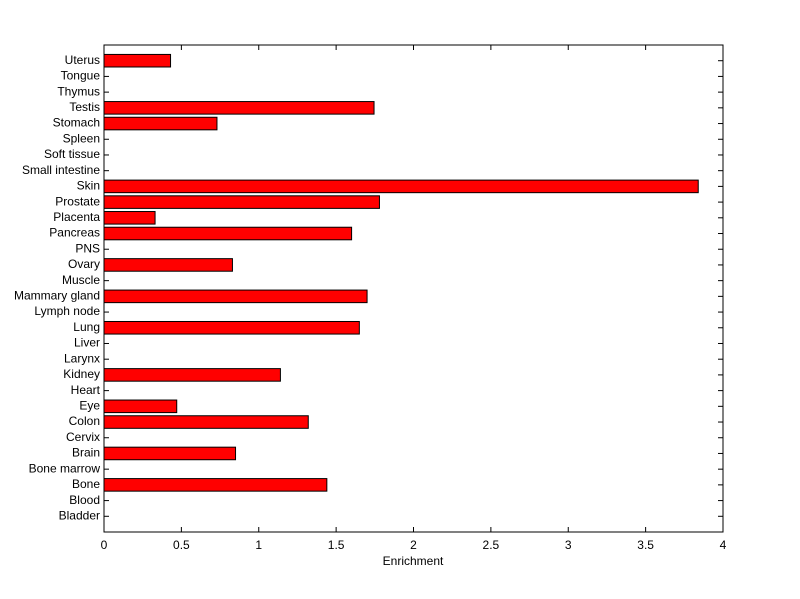 The width and height of the screenshot is (800, 599). I want to click on y-tick-label: Lymph node, so click(67, 311).